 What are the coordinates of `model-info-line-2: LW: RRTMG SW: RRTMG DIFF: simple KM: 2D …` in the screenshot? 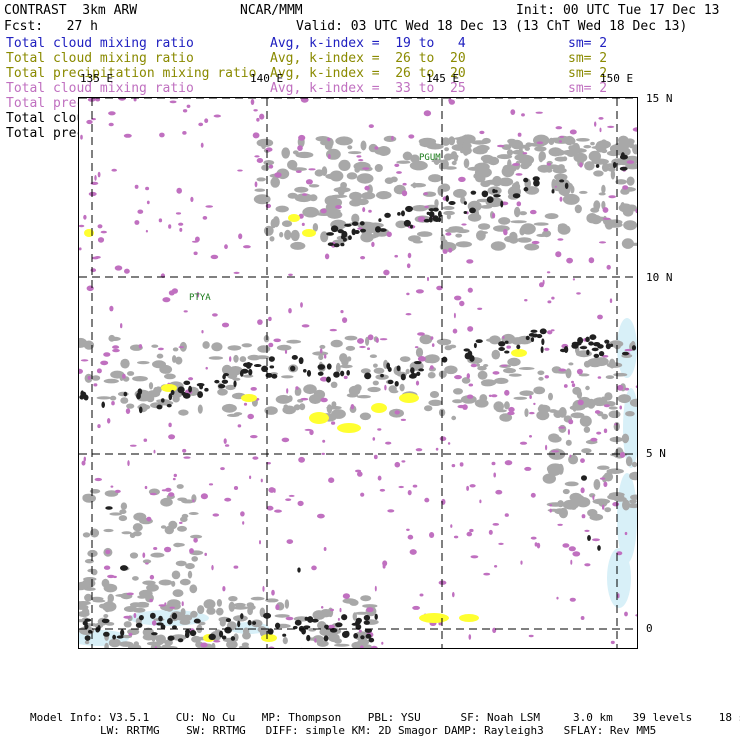 It's located at (378, 730).